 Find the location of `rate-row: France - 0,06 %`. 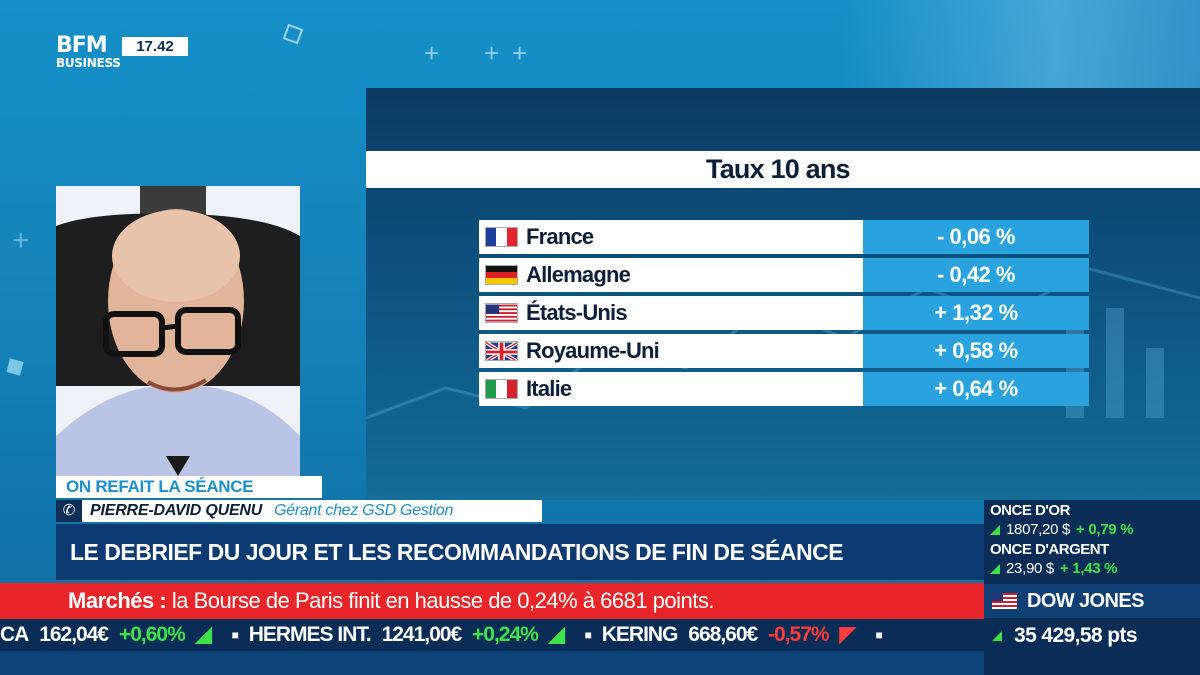

rate-row: France - 0,06 % is located at coordinates (784, 237).